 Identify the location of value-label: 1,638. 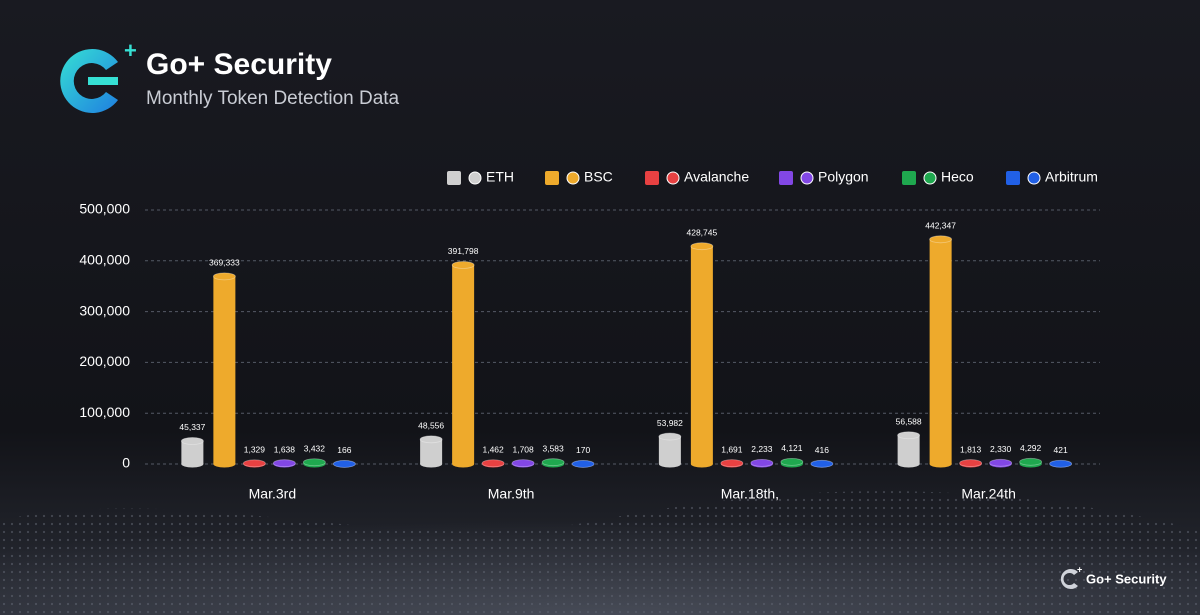
(285, 449).